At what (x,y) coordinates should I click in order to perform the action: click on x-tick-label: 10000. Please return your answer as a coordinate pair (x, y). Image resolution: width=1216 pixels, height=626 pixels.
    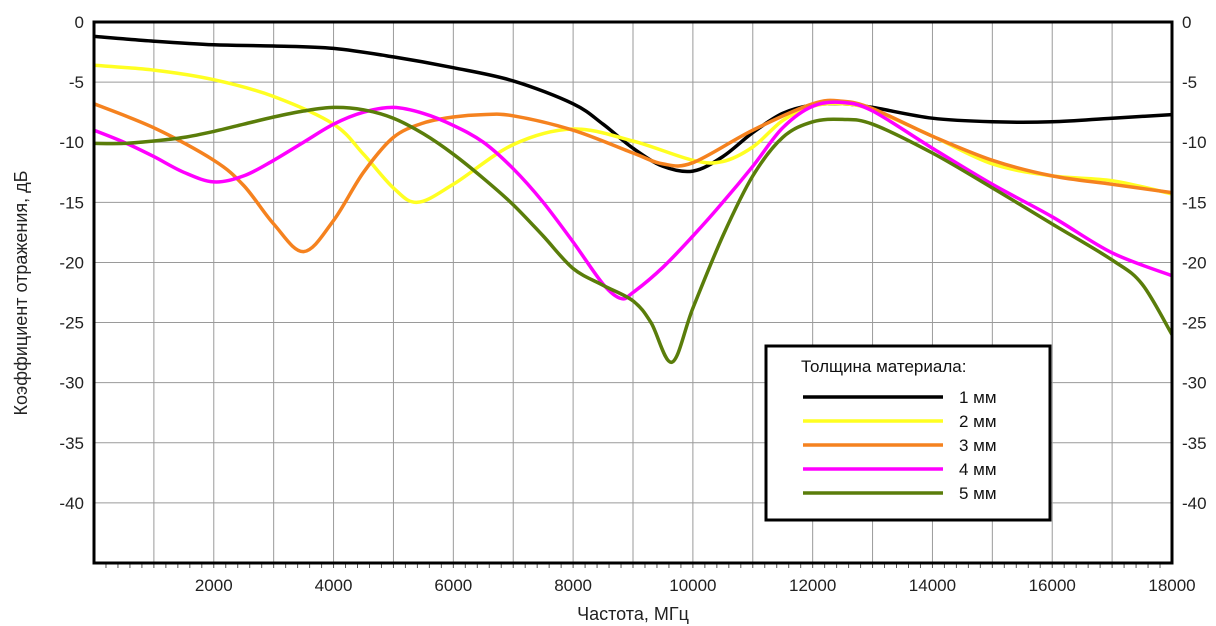
    Looking at the image, I should click on (692, 585).